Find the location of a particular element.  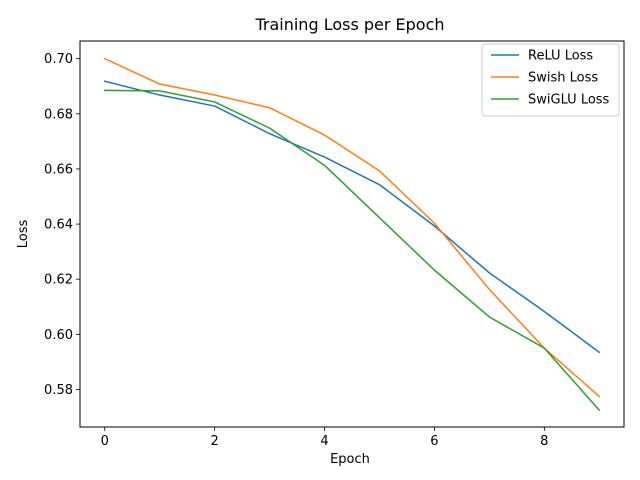

y-tick-label: 0.70 is located at coordinates (58, 59).